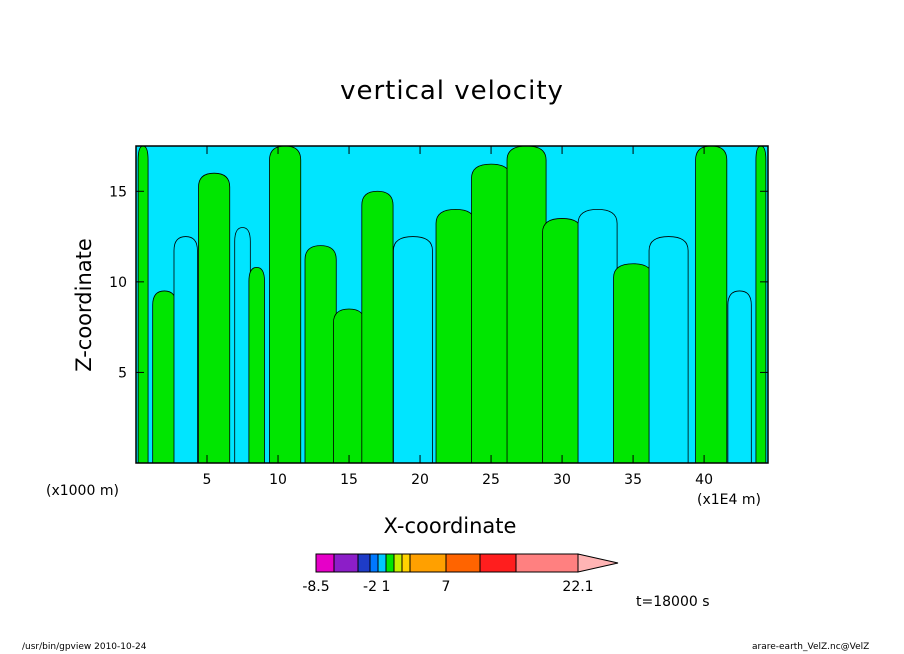 This screenshot has width=904, height=654. What do you see at coordinates (118, 283) in the screenshot?
I see `y-tick-label: 10` at bounding box center [118, 283].